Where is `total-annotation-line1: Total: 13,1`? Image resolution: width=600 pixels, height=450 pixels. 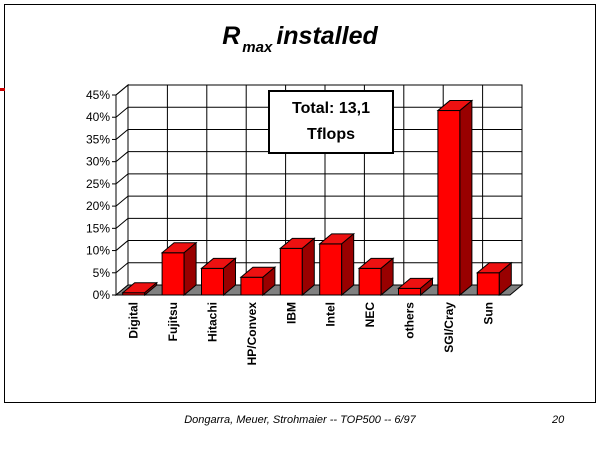 total-annotation-line1: Total: 13,1 is located at coordinates (331, 108).